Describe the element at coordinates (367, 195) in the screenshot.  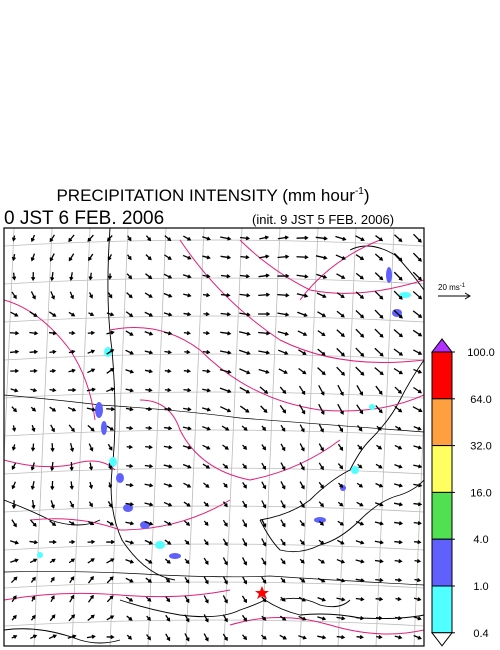
I see `title-close: )` at that location.